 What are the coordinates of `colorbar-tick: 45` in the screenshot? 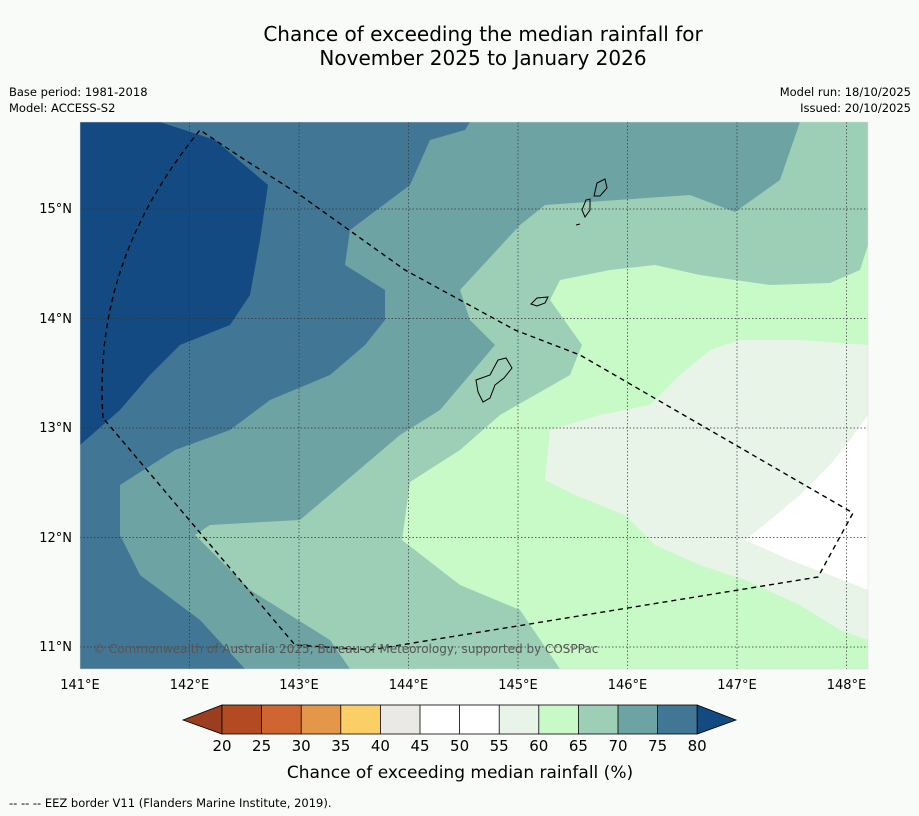 It's located at (419, 746).